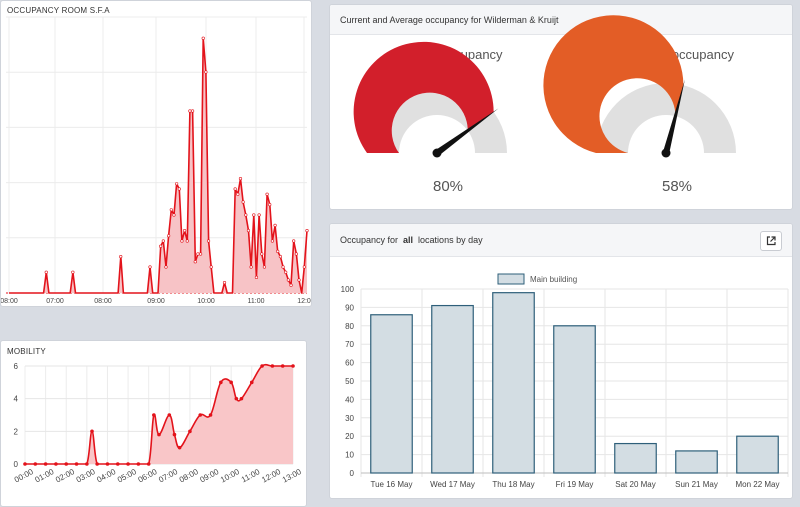 The width and height of the screenshot is (800, 507). I want to click on x-tick-label: 00:00, so click(24, 476).